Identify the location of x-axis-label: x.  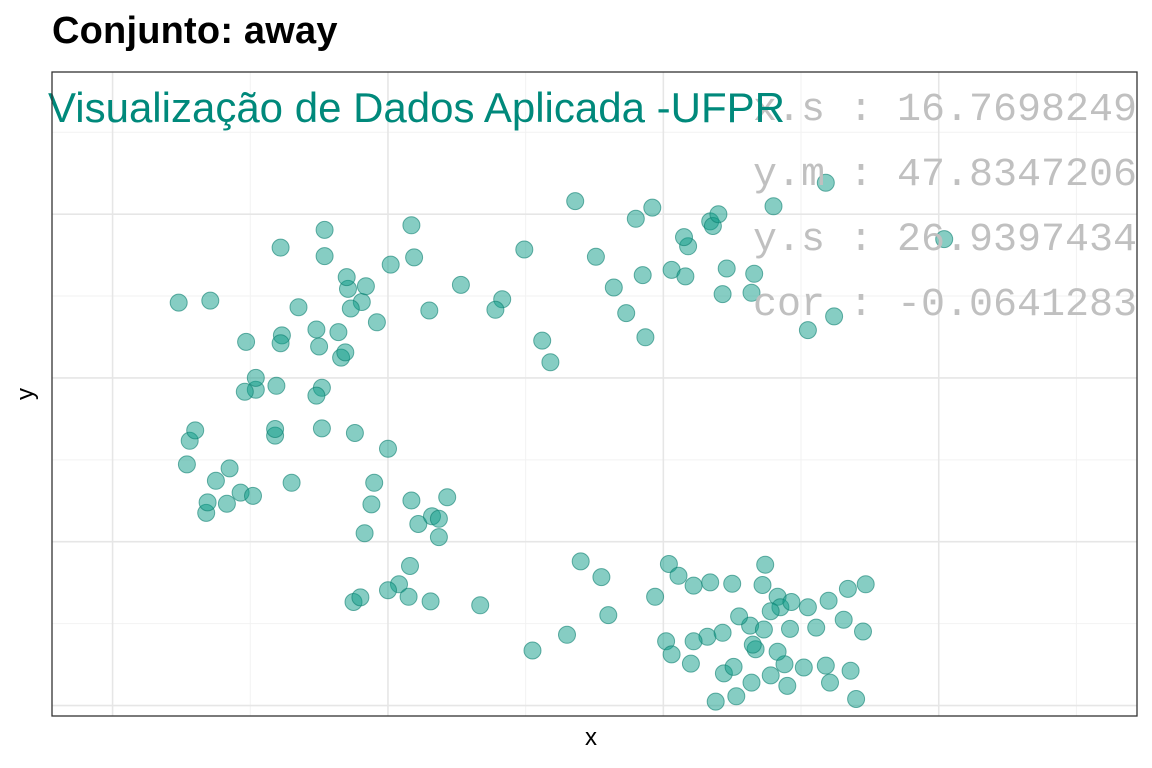
(591, 737).